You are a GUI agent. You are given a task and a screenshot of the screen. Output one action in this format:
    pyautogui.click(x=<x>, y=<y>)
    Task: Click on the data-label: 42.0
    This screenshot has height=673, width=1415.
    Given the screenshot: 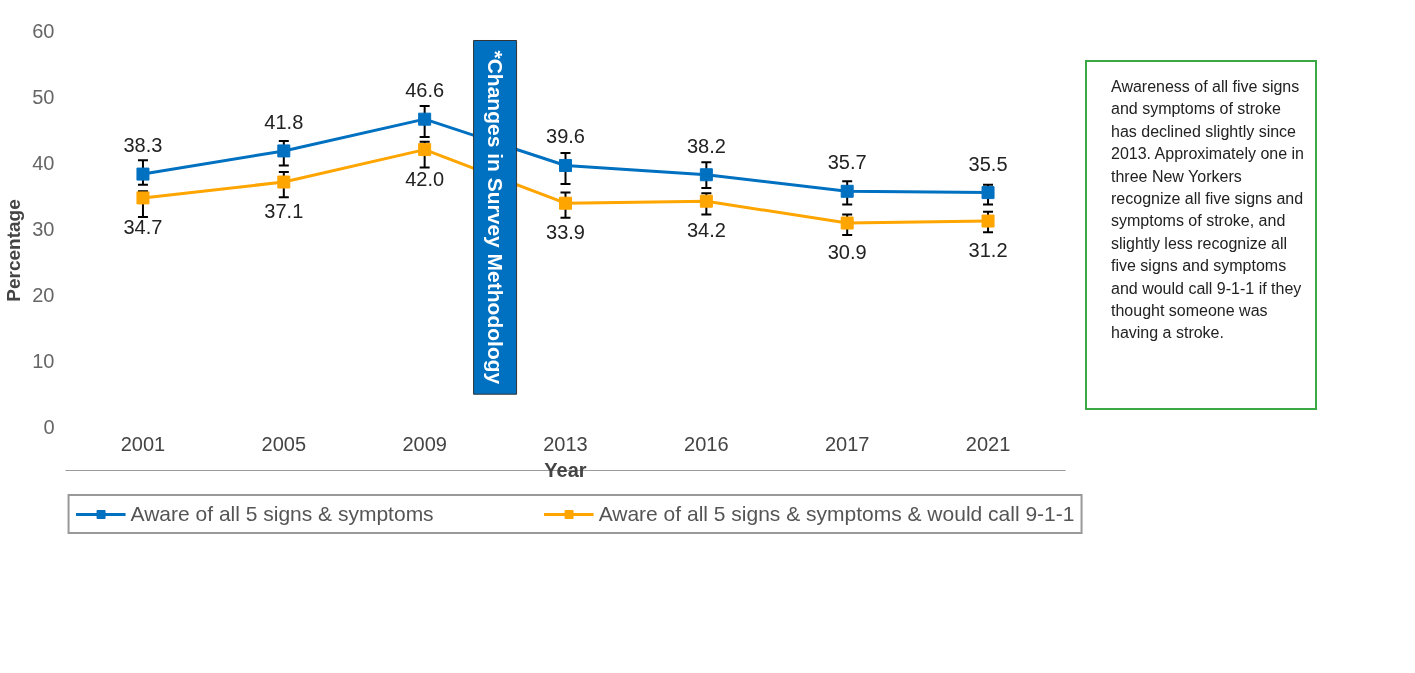 What is the action you would take?
    pyautogui.click(x=425, y=178)
    